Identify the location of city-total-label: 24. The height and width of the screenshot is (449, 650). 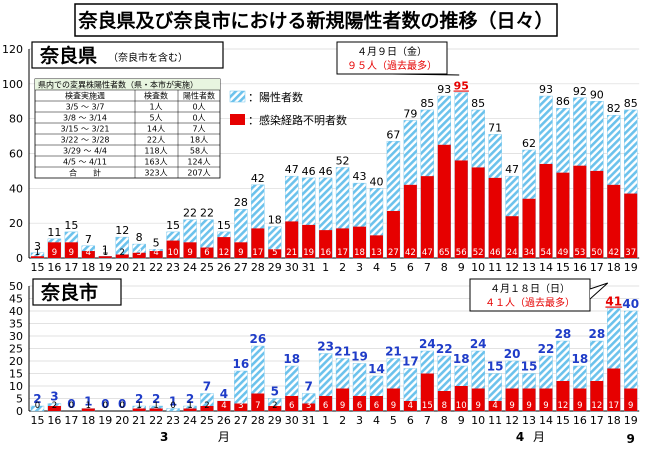
(478, 344).